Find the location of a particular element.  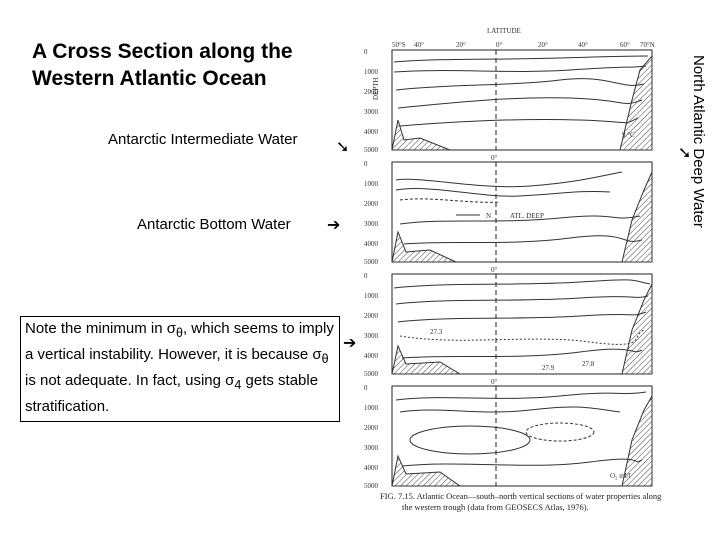

panel-label: 27.3 is located at coordinates (436, 332).